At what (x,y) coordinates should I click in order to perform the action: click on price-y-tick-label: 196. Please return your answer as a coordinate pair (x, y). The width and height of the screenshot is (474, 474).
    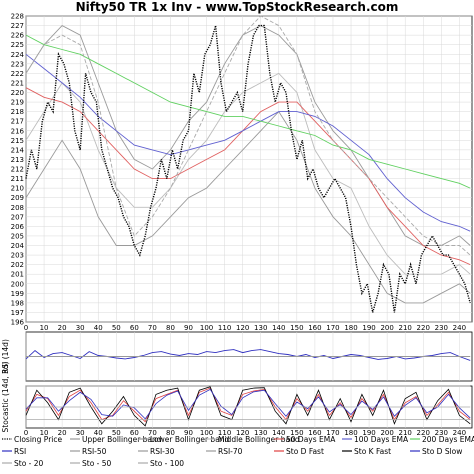
    Looking at the image, I should click on (18, 323).